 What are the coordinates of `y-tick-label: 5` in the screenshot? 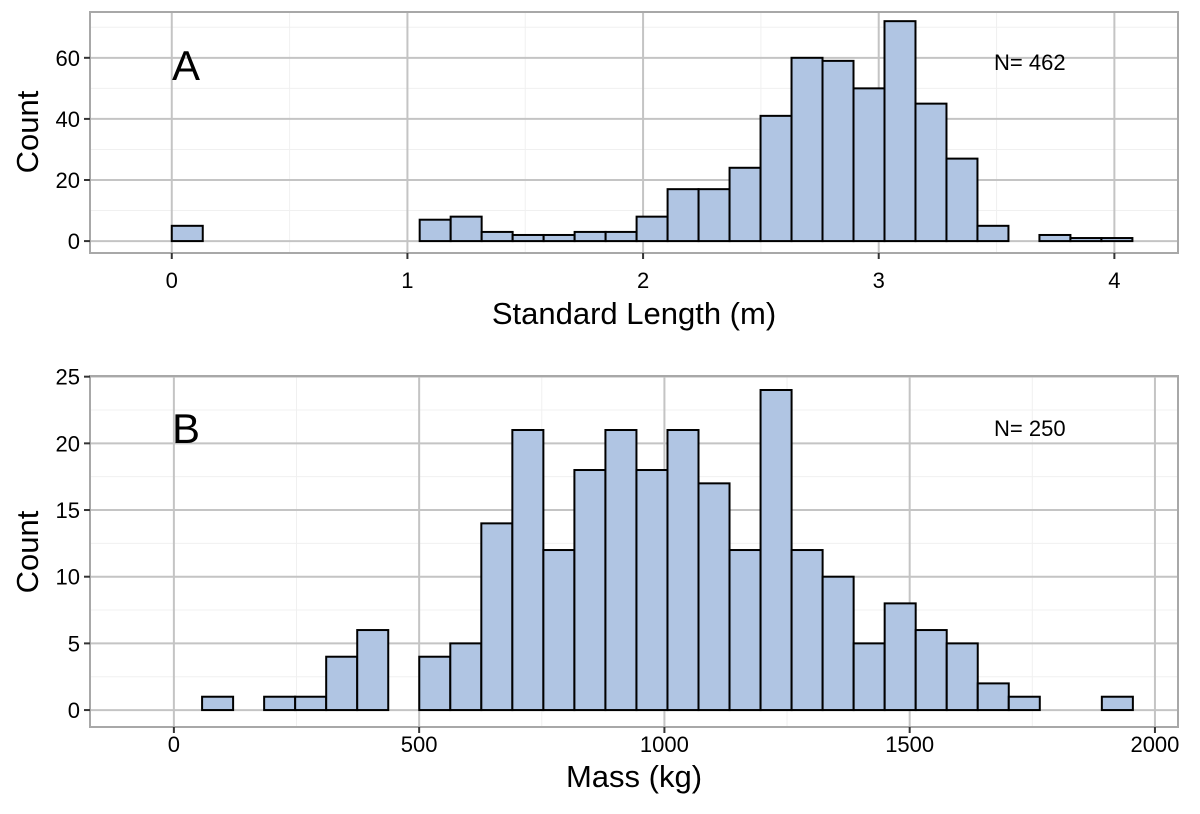 It's located at (74, 643).